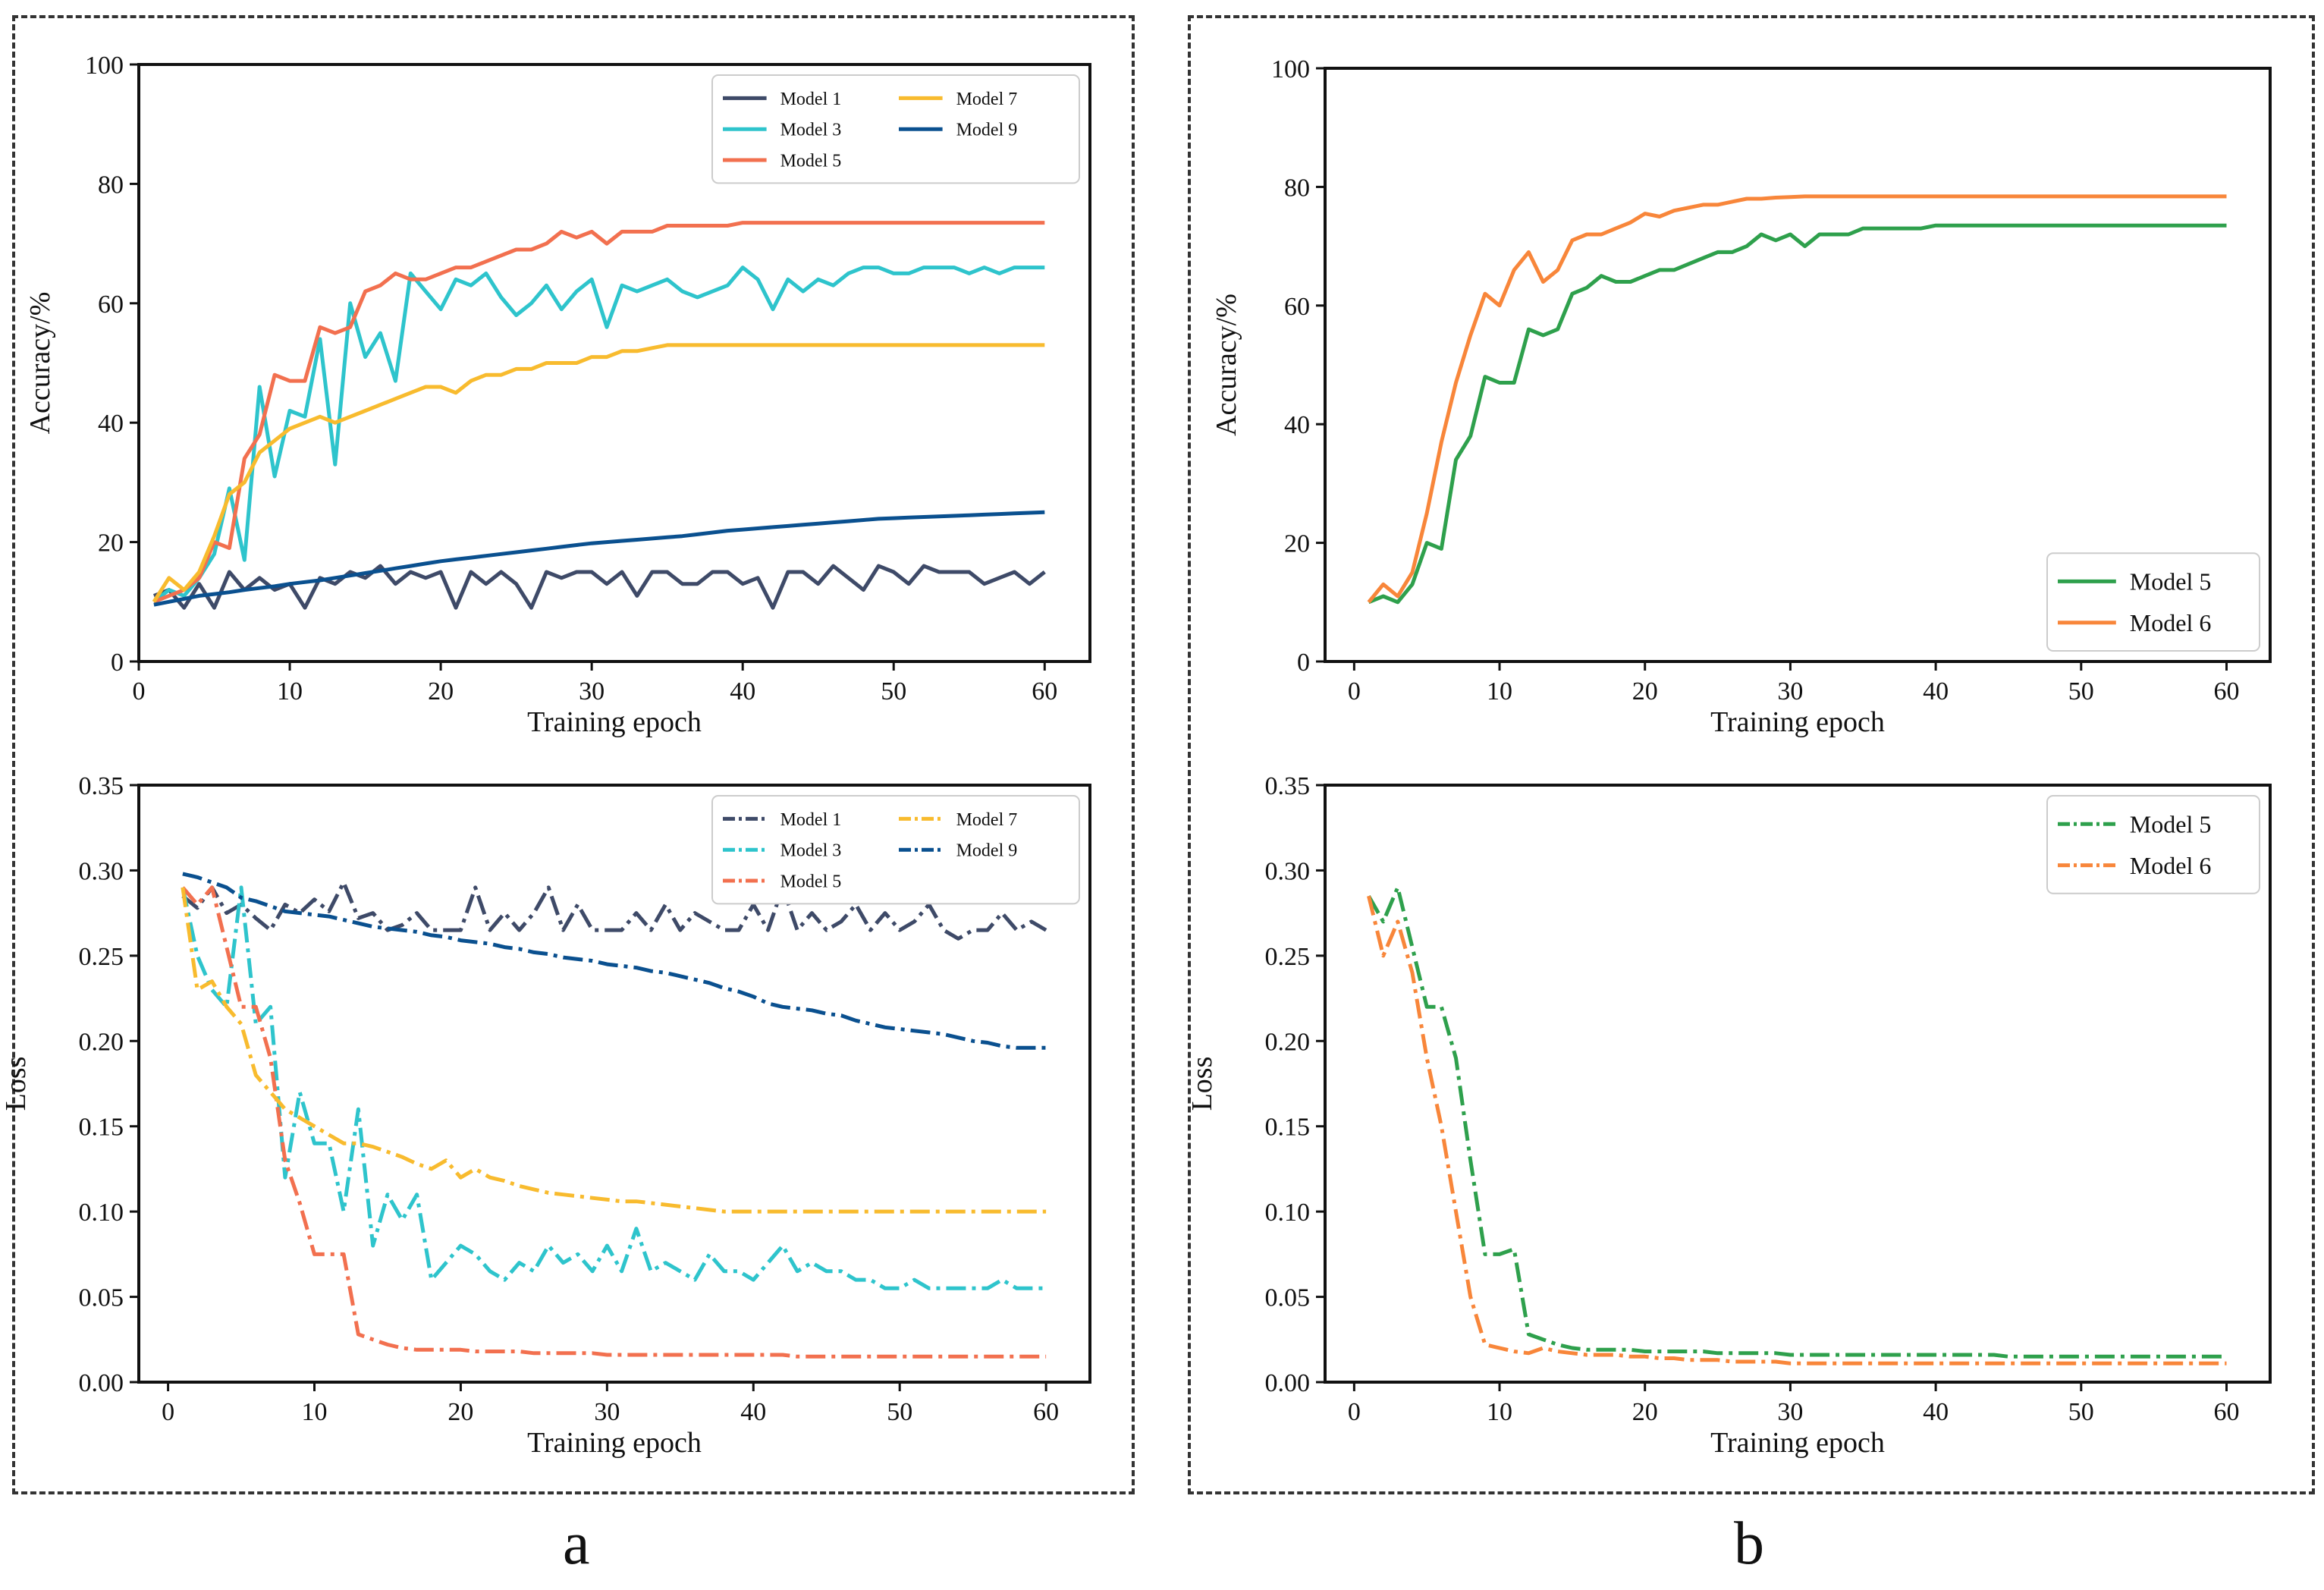 The height and width of the screenshot is (1590, 2324). What do you see at coordinates (987, 99) in the screenshot?
I see `legend-entry: Model 7` at bounding box center [987, 99].